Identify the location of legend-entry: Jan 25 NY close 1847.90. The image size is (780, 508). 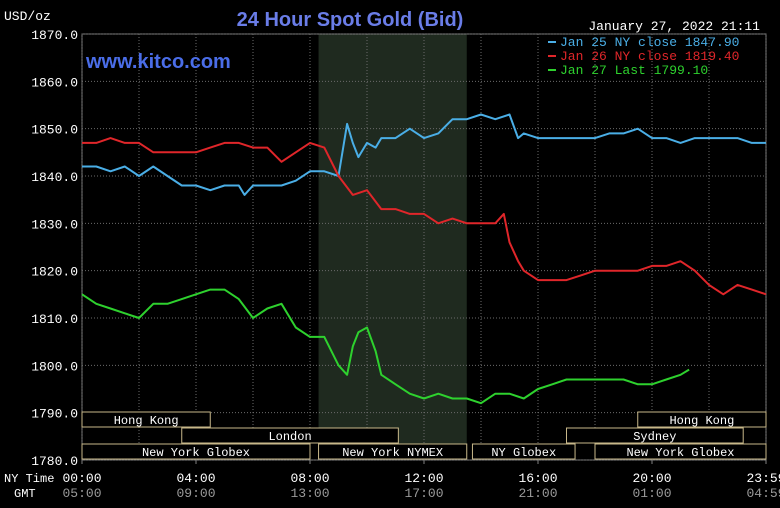
(649, 42).